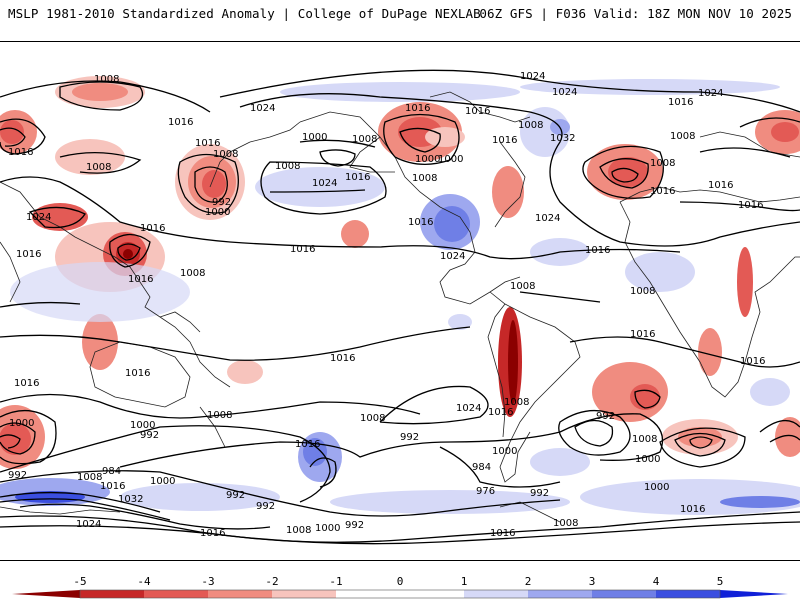 The width and height of the screenshot is (800, 604). I want to click on colorbar-tick-label: -1, so click(336, 581).